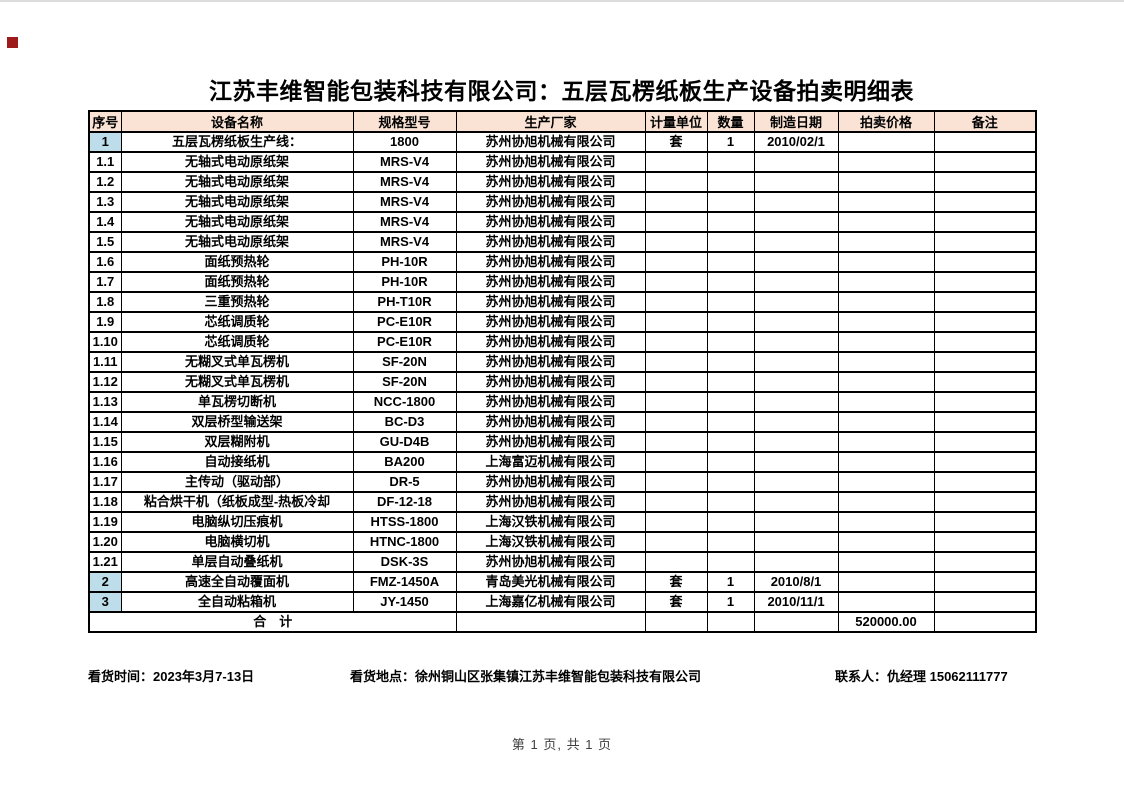  Describe the element at coordinates (237, 182) in the screenshot. I see `cell-name: 无轴式电动原纸架` at that location.